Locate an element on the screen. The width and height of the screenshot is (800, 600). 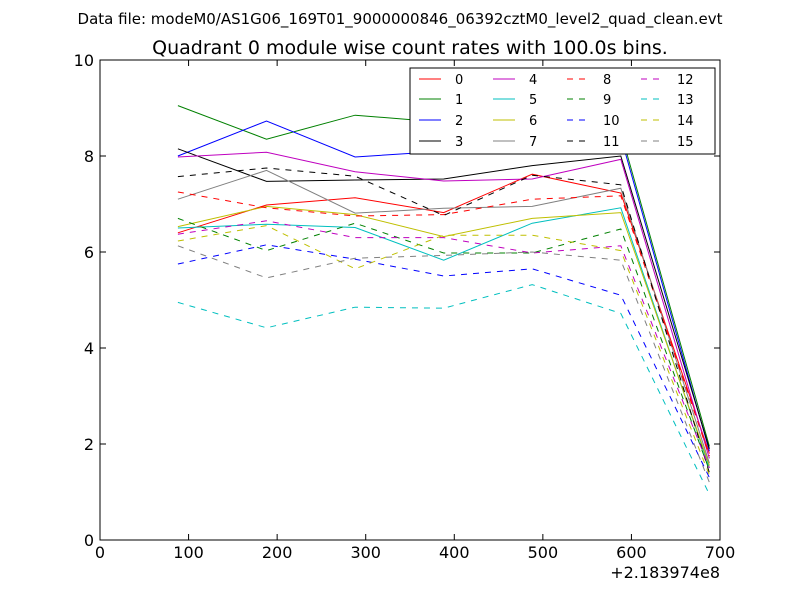
legend-label: 9 is located at coordinates (607, 100).